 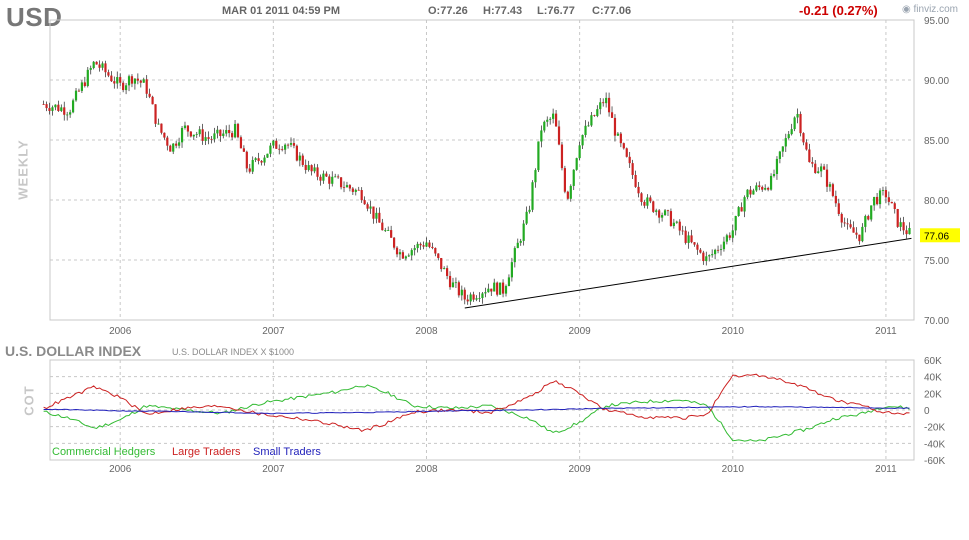 What do you see at coordinates (940, 235) in the screenshot?
I see `last-price-tag` at bounding box center [940, 235].